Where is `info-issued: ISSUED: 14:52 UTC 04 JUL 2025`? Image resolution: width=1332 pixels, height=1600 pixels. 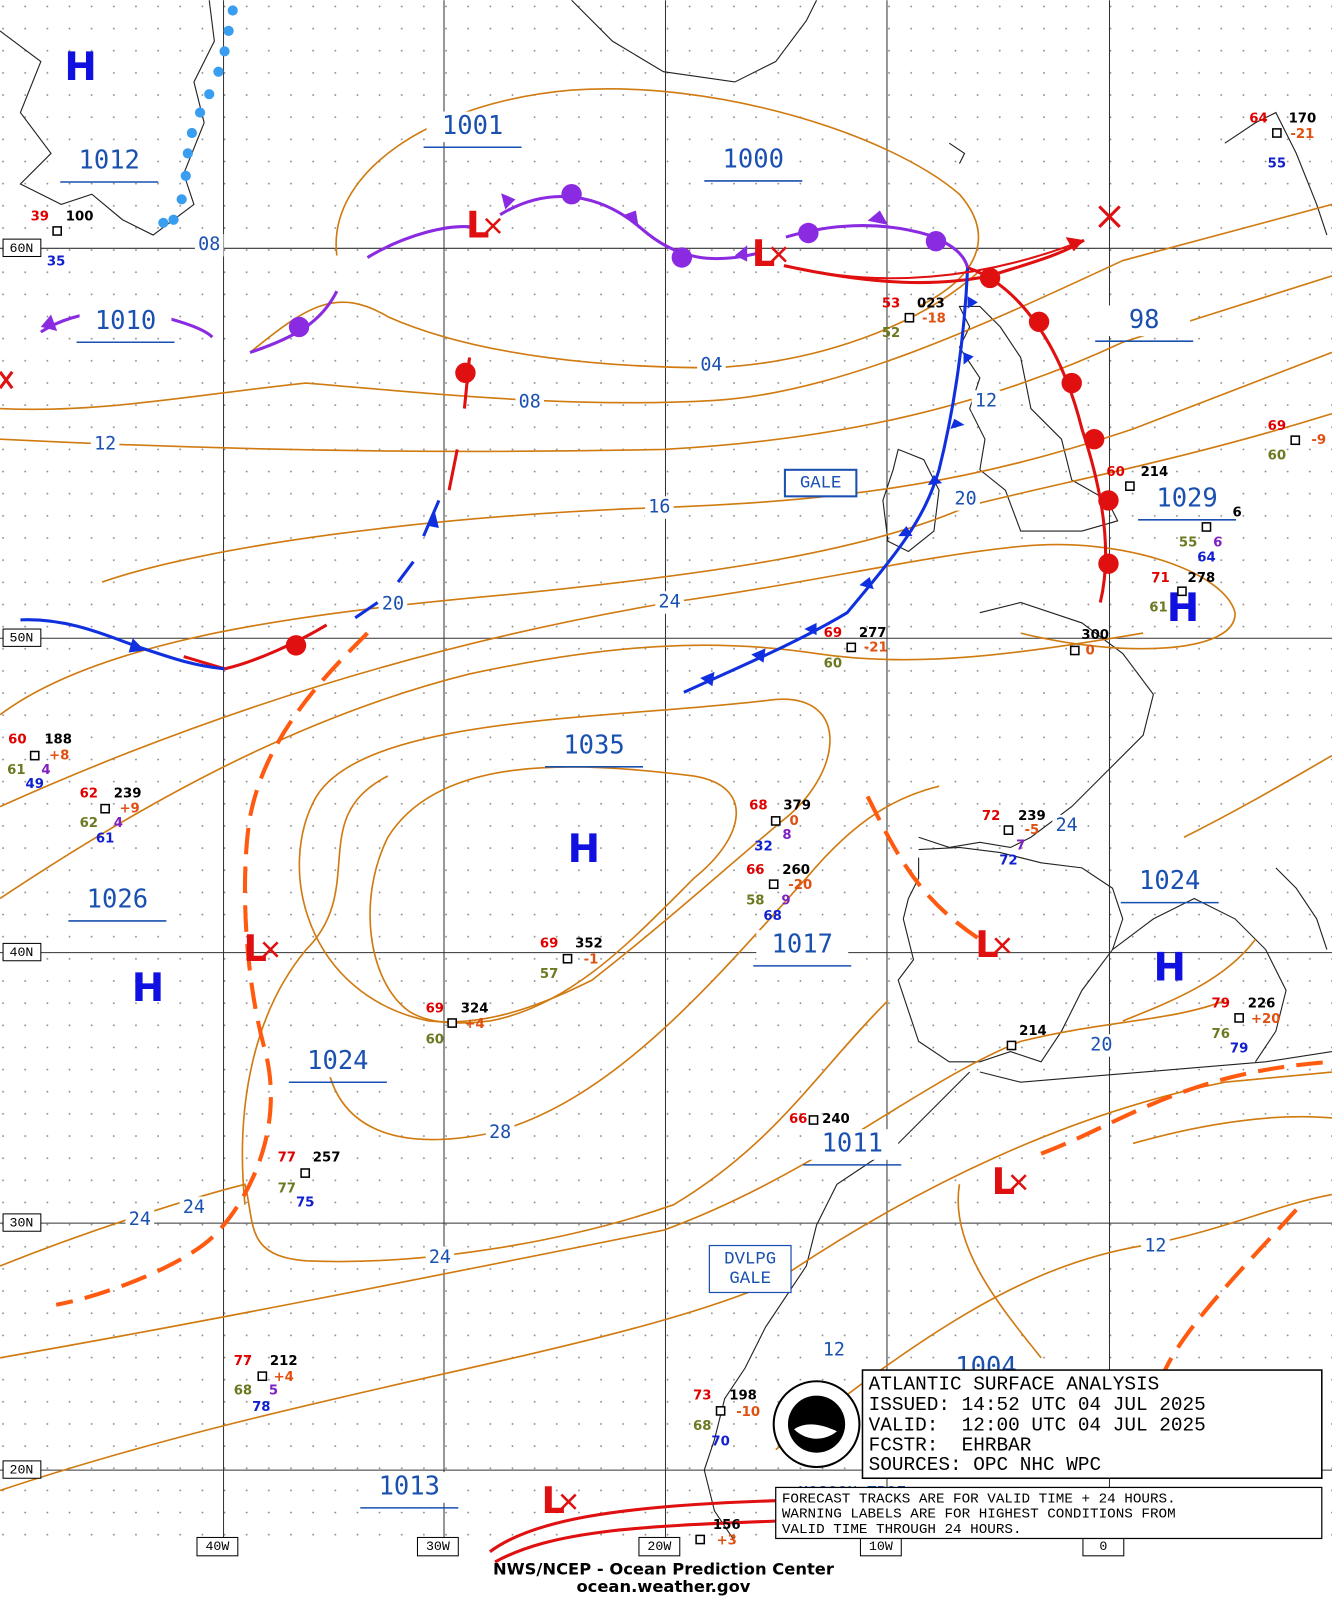 info-issued: ISSUED: 14:52 UTC 04 JUL 2025 is located at coordinates (1037, 1405).